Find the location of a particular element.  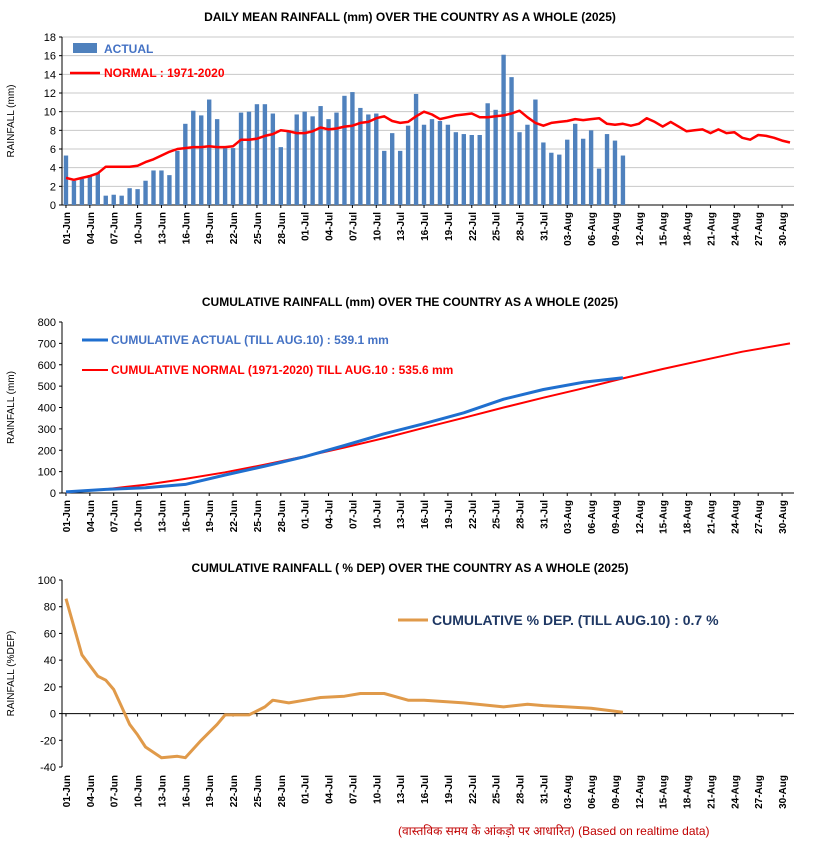

x-tick-label: 03-Aug is located at coordinates (568, 229).